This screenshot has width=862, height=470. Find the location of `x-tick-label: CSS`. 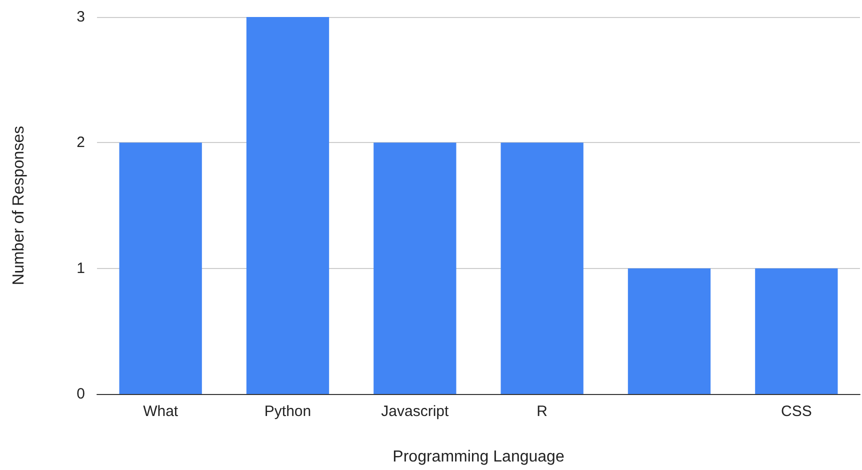

x-tick-label: CSS is located at coordinates (796, 411).